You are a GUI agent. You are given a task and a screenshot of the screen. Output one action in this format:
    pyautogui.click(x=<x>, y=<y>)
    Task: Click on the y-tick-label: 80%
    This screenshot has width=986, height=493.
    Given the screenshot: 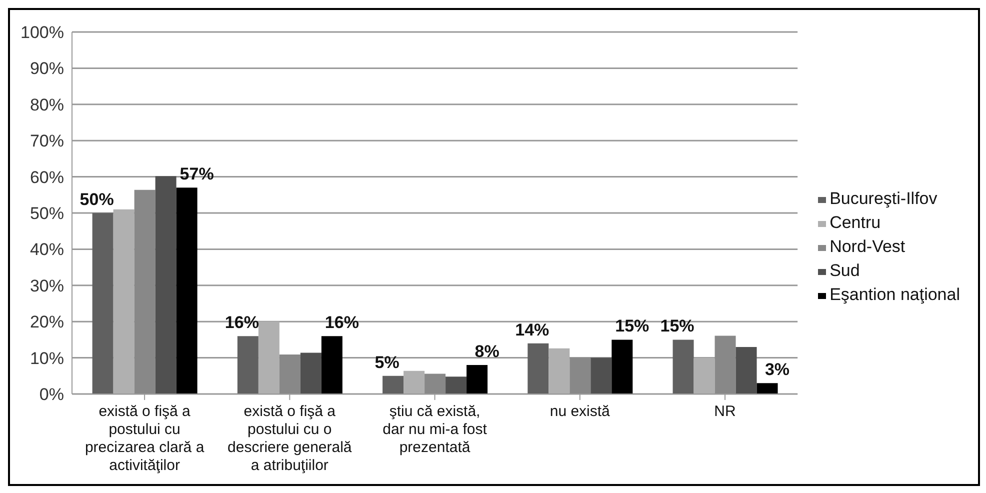 What is the action you would take?
    pyautogui.click(x=47, y=104)
    